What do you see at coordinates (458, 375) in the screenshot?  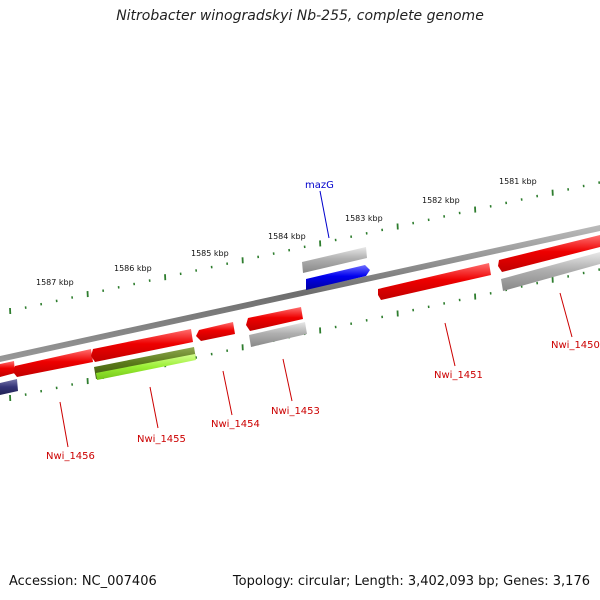 I see `gene-label-Nwi_1451: Nwi_1451` at bounding box center [458, 375].